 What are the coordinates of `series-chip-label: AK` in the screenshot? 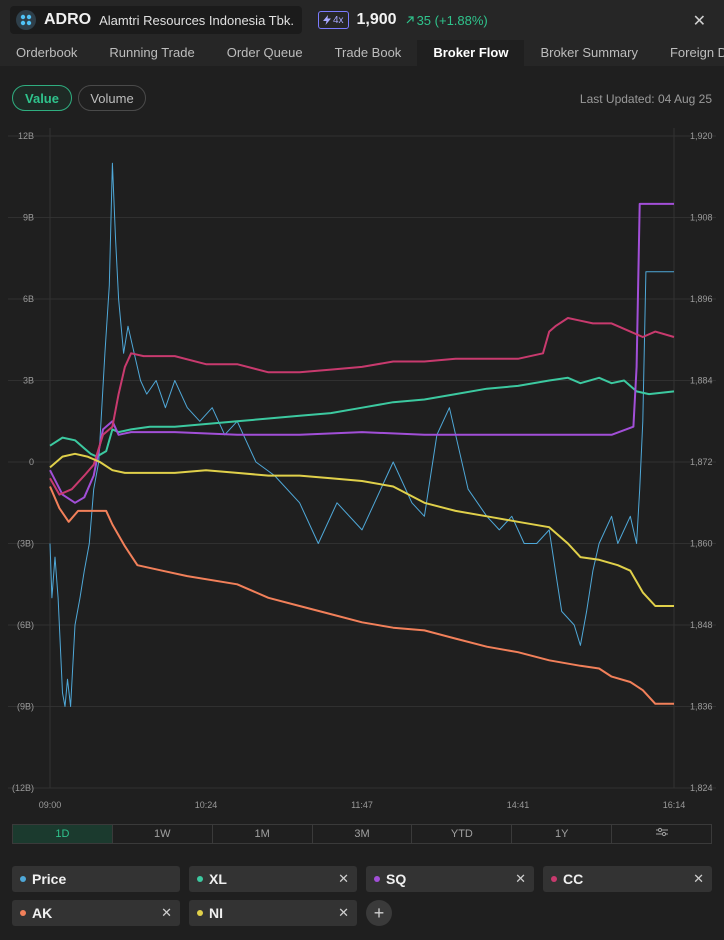 It's located at (42, 913).